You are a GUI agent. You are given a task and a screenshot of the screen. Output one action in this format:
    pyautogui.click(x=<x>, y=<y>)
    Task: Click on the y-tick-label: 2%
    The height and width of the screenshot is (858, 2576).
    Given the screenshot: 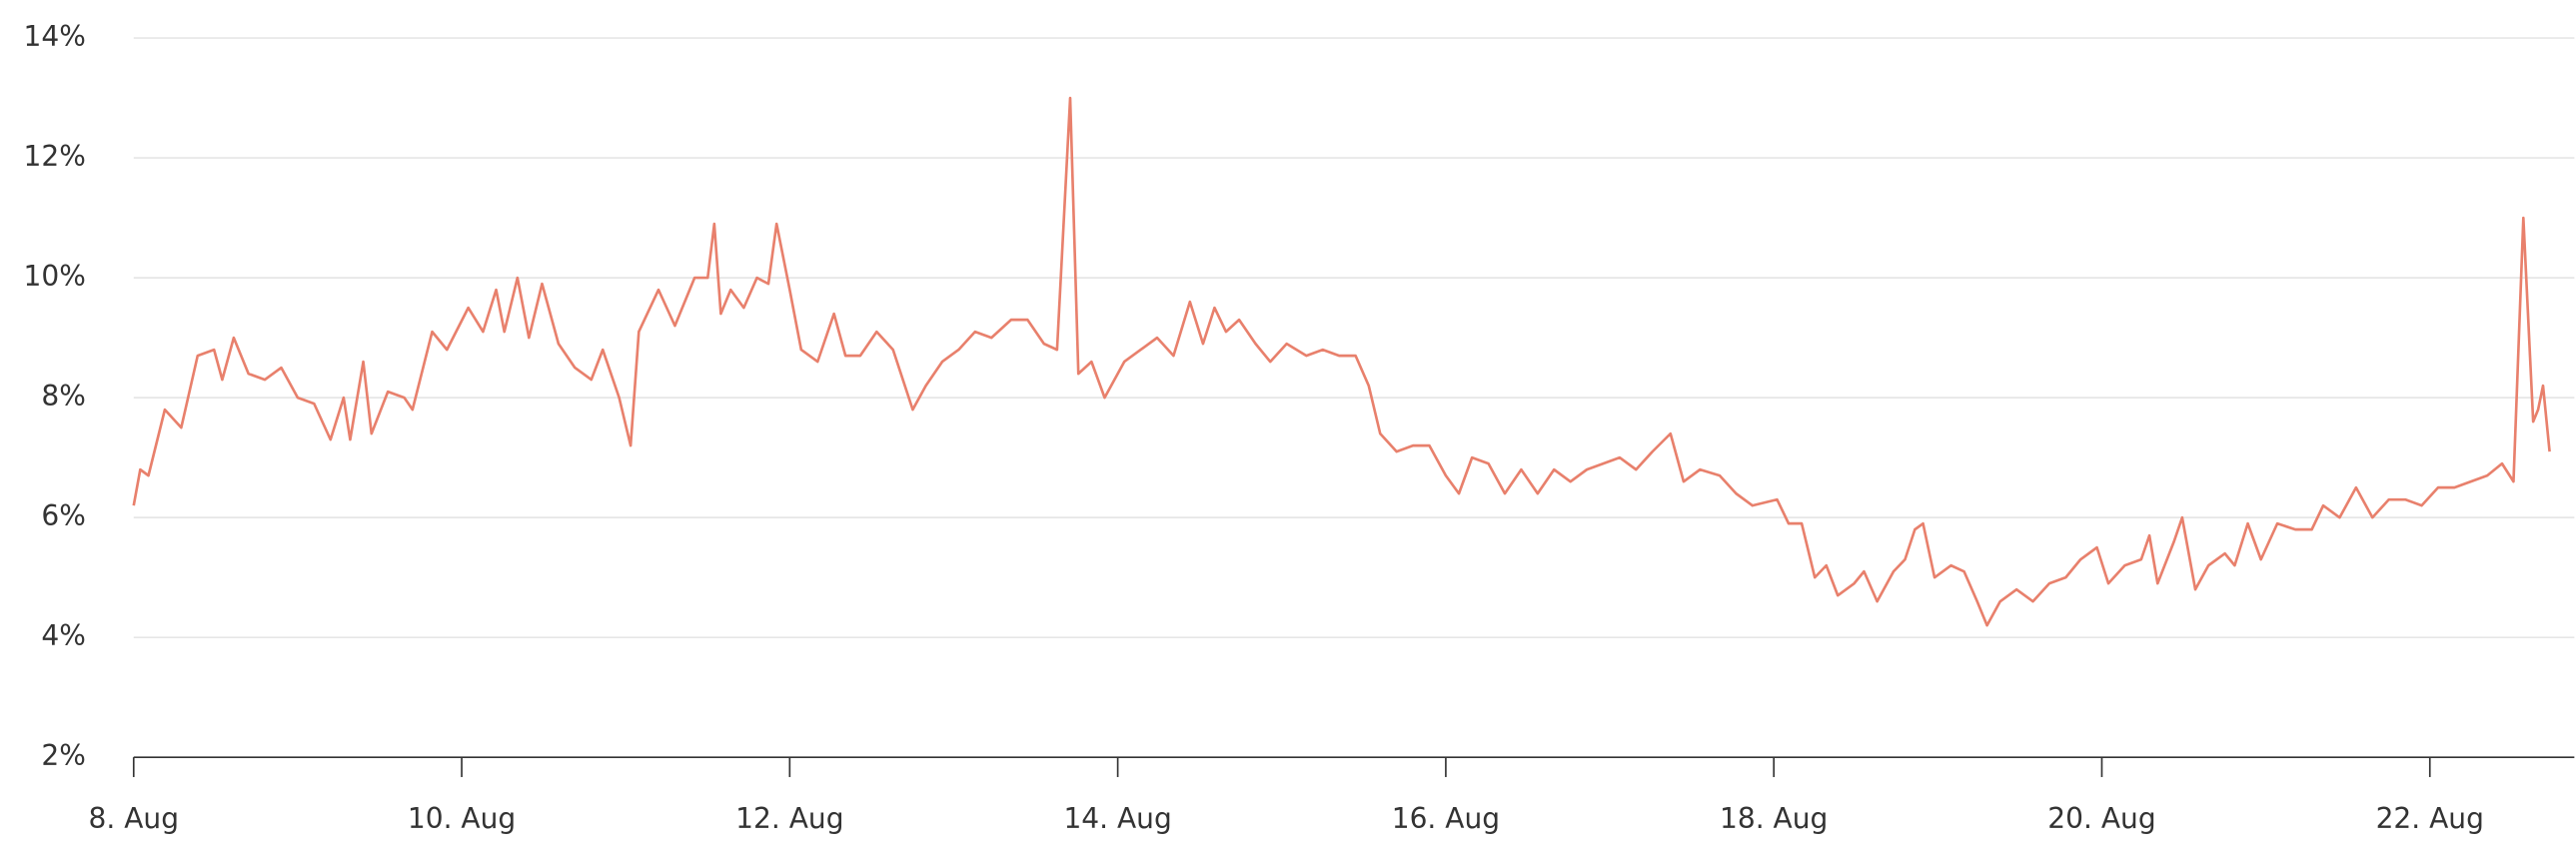 What is the action you would take?
    pyautogui.click(x=63, y=755)
    